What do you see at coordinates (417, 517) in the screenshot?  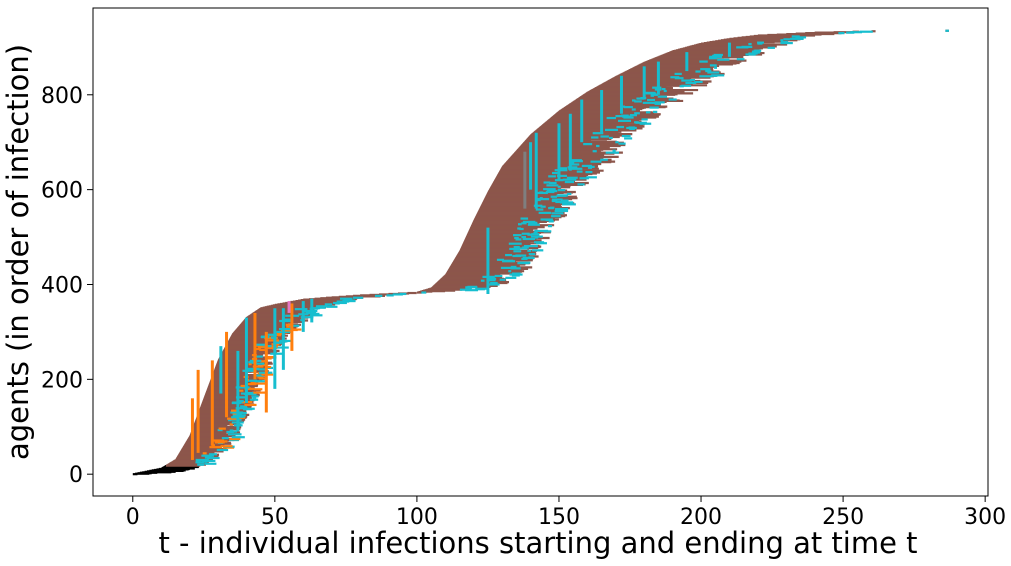 I see `x-tick-label: 100` at bounding box center [417, 517].